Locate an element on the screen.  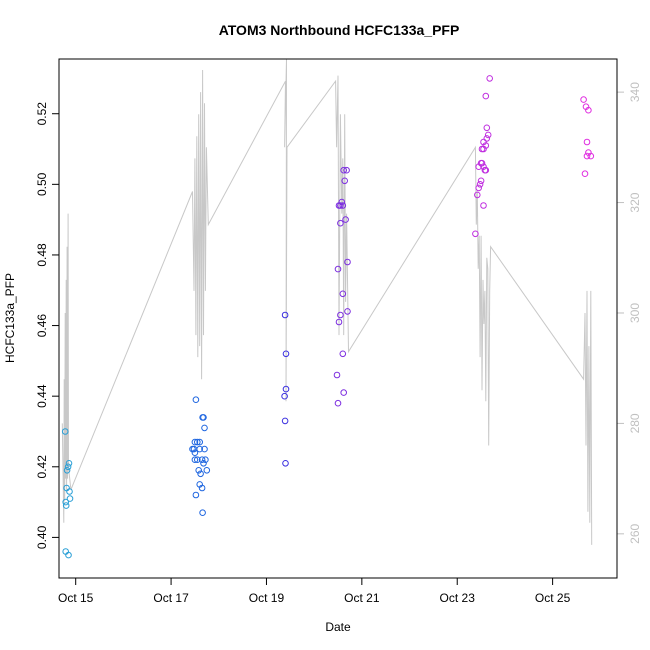
x-tick-label: Oct 21 is located at coordinates (362, 598).